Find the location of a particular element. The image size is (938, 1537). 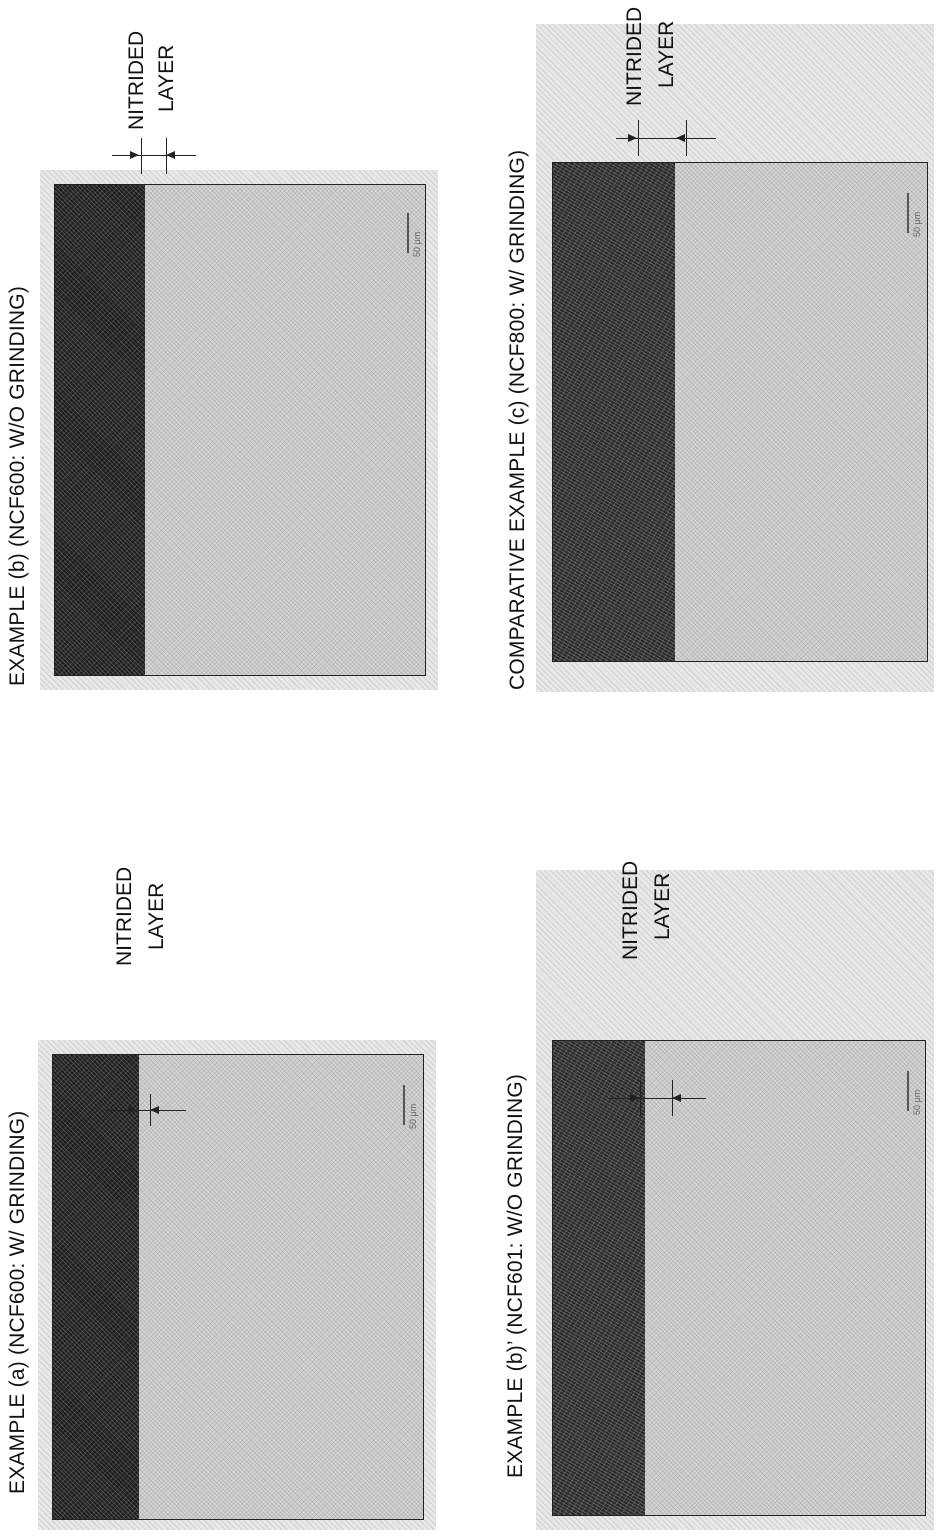

panel-a-label-line2: LAYER is located at coordinates (156, 916).